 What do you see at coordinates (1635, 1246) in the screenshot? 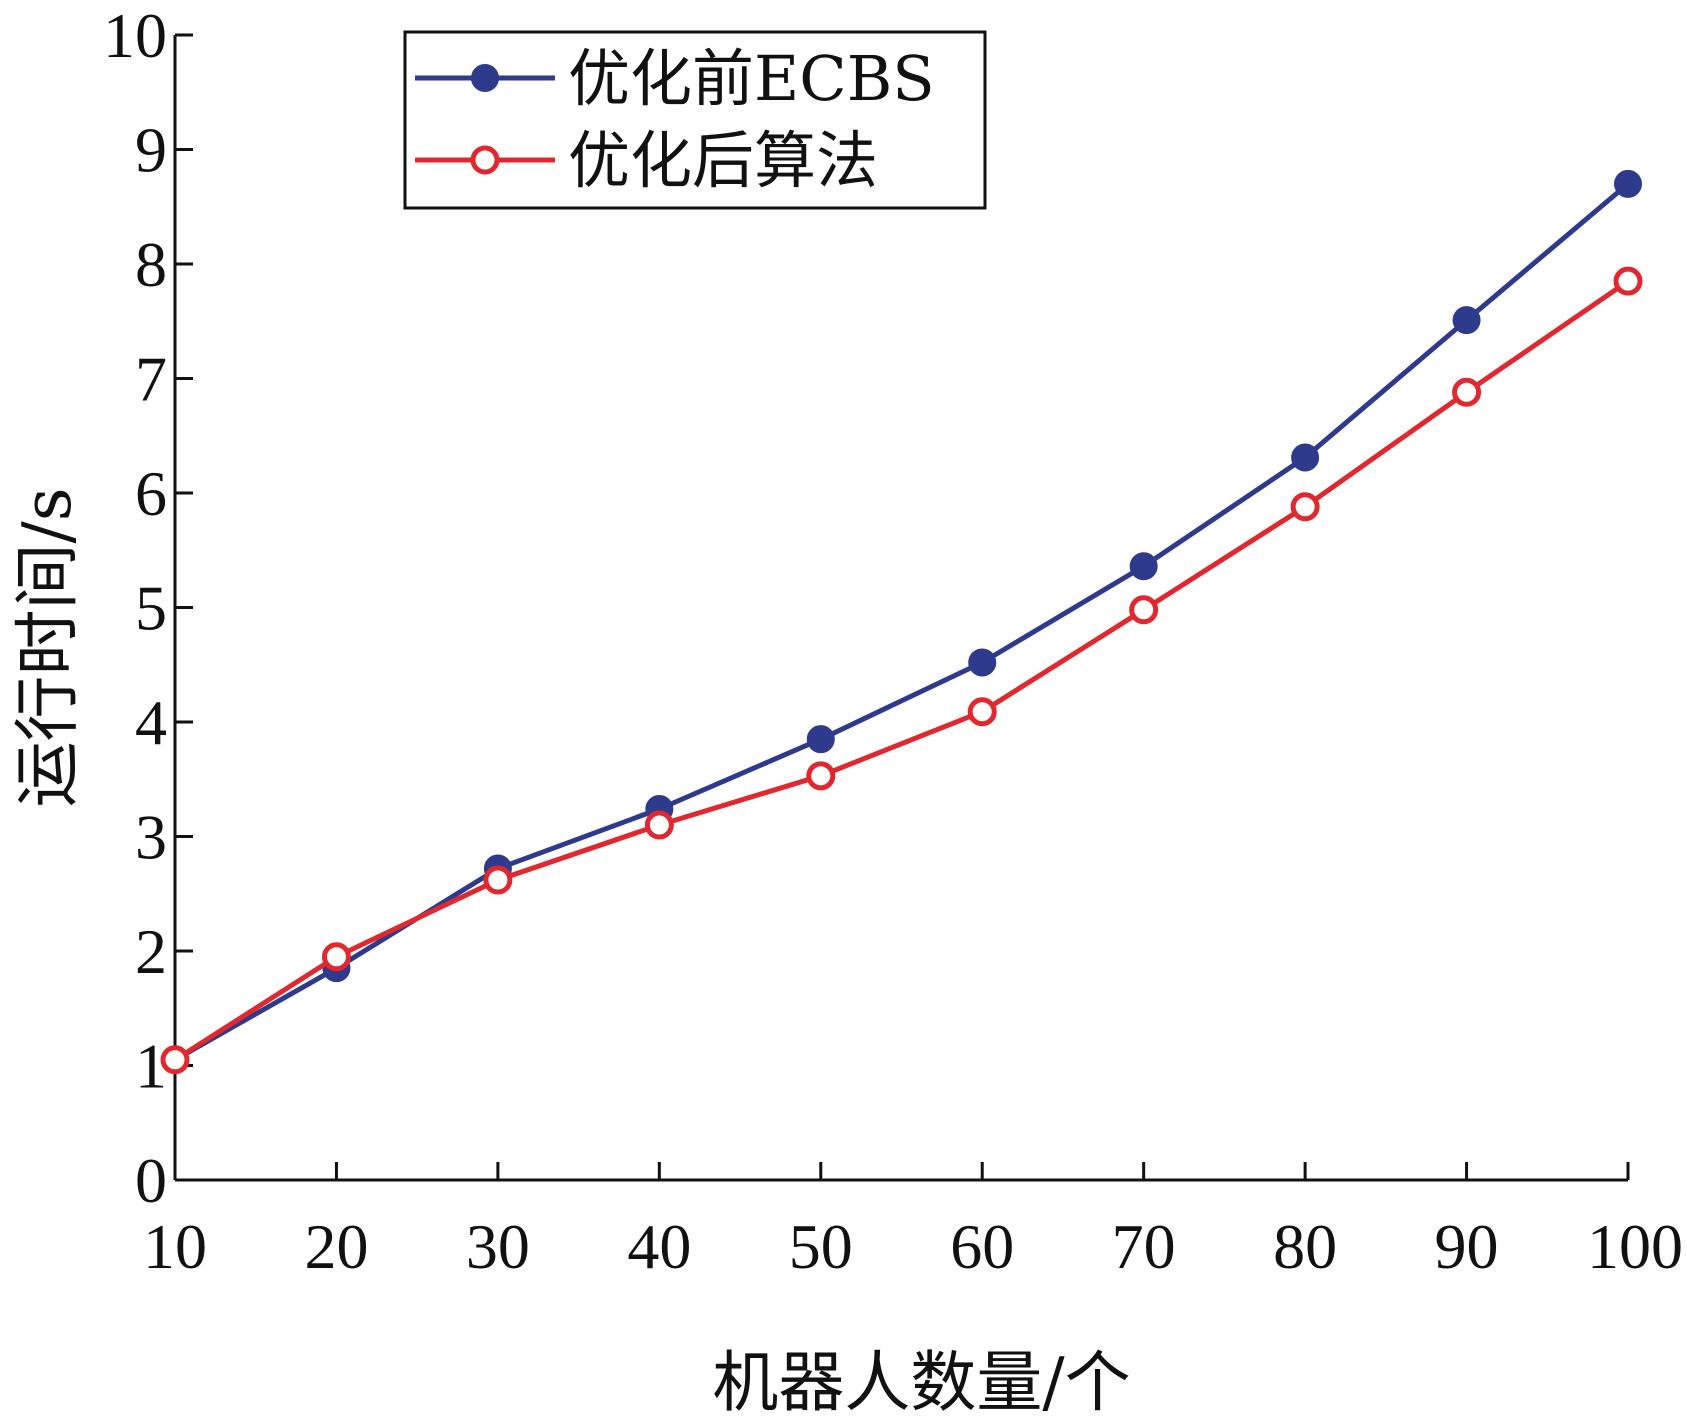
I see `x-tick-label: 100` at bounding box center [1635, 1246].